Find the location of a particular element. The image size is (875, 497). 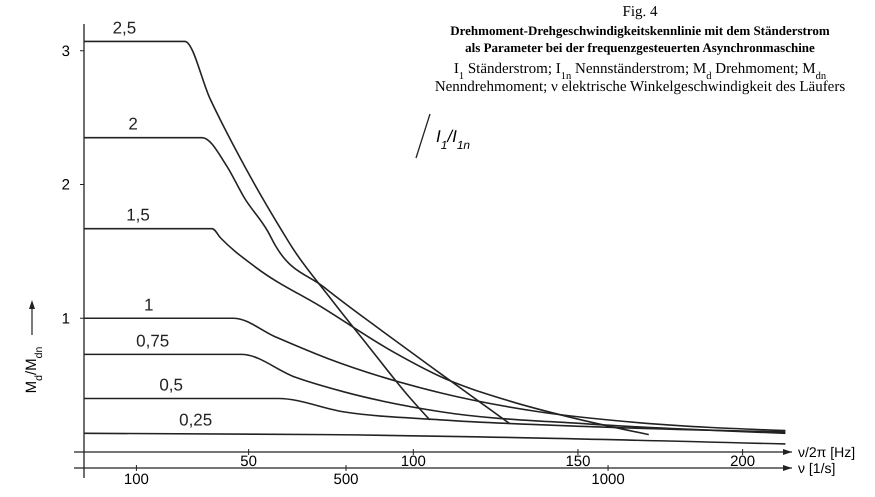

series-label: 0,5 is located at coordinates (171, 385).